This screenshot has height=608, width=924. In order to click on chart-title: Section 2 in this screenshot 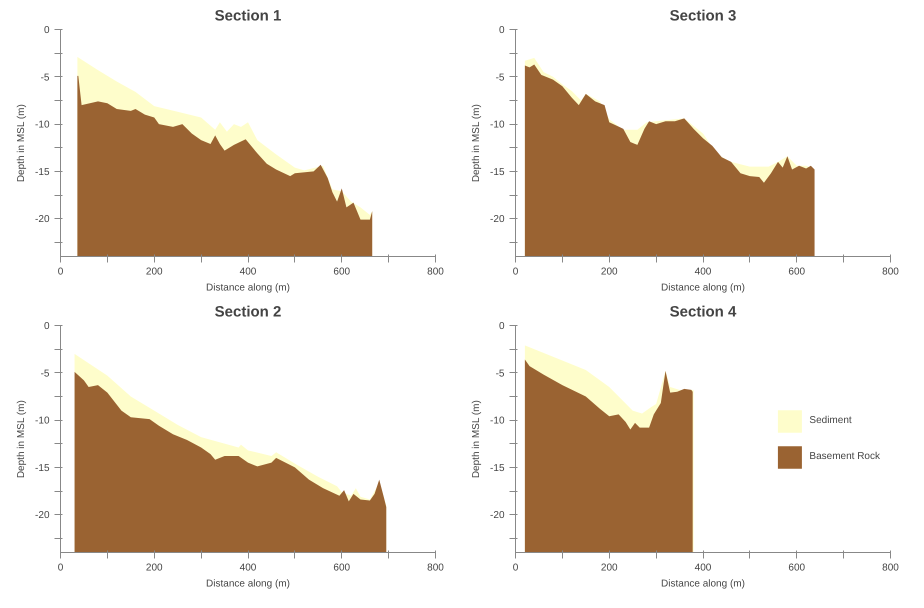, I will do `click(248, 312)`.